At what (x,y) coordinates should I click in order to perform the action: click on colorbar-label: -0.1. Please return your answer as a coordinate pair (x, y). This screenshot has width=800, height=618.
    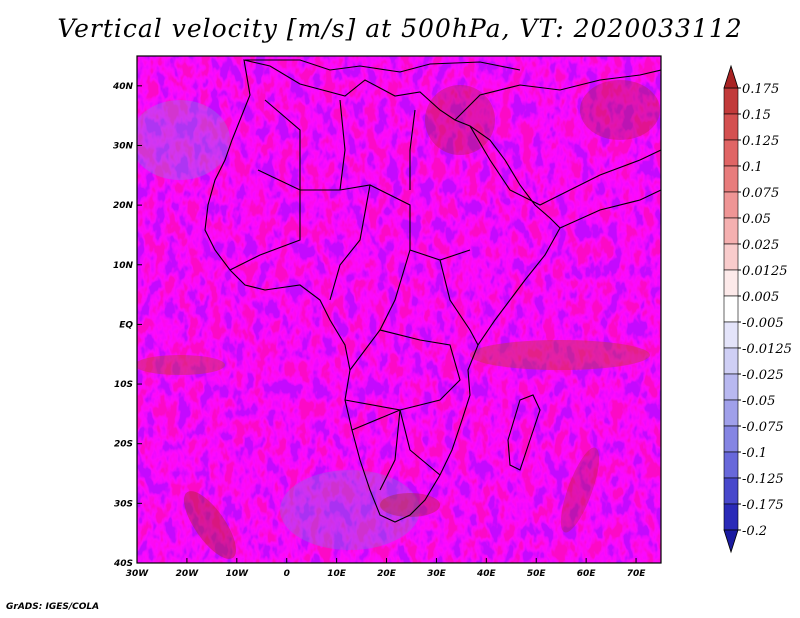
    Looking at the image, I should click on (754, 453).